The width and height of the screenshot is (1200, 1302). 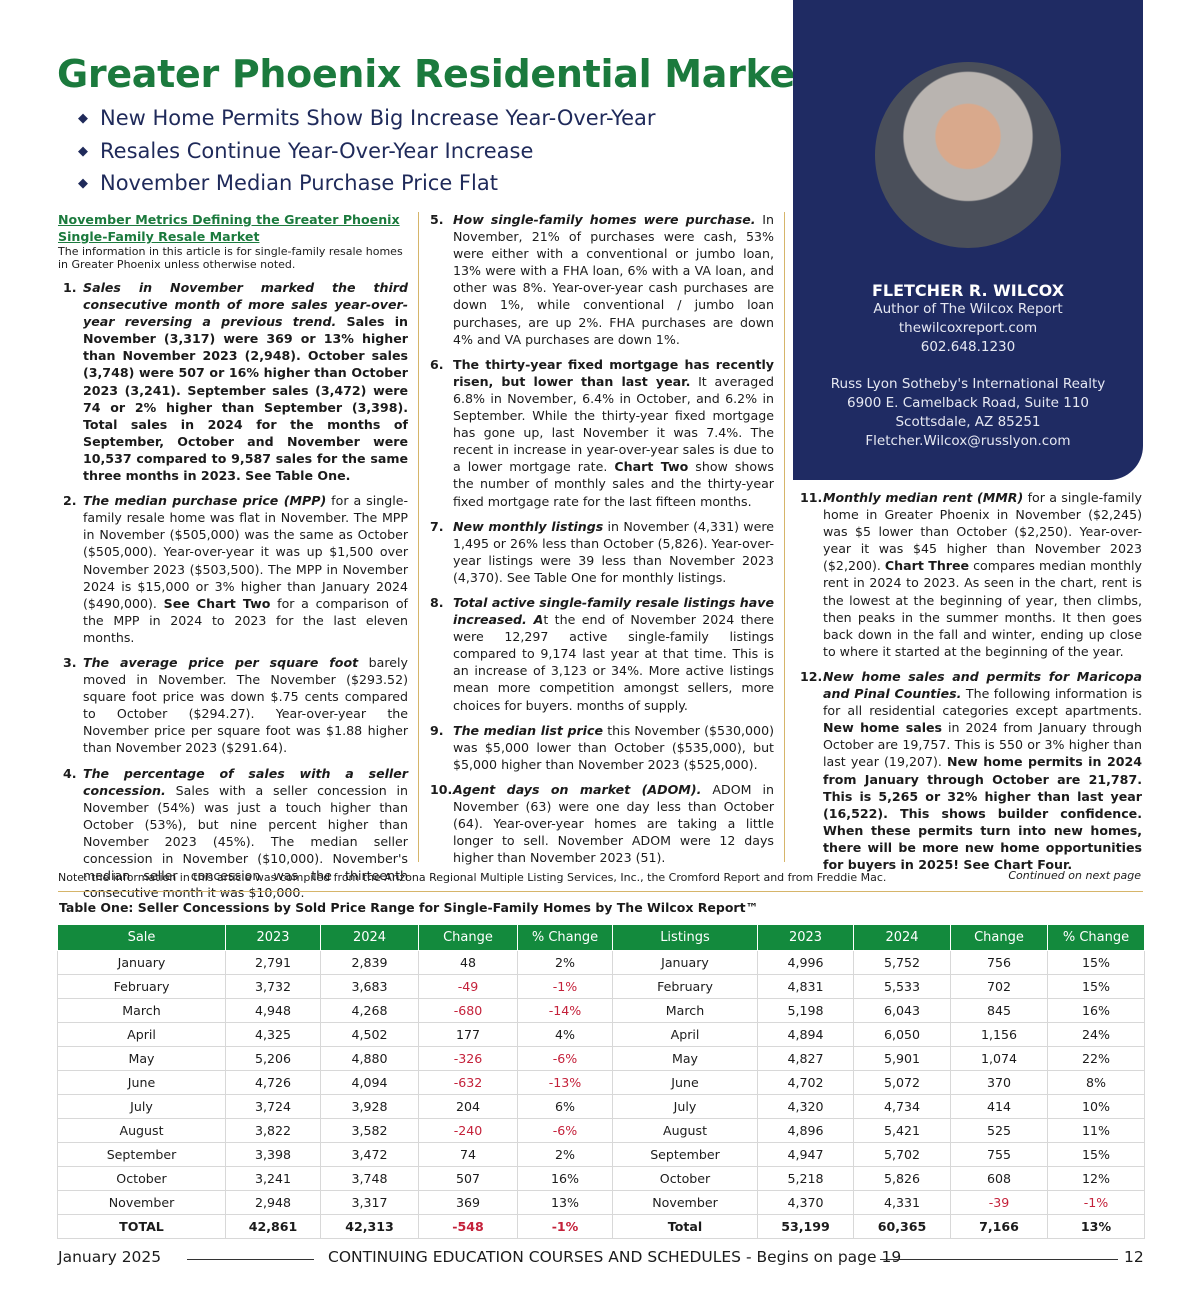 What do you see at coordinates (273, 1058) in the screenshot?
I see `table-cell: 5,206` at bounding box center [273, 1058].